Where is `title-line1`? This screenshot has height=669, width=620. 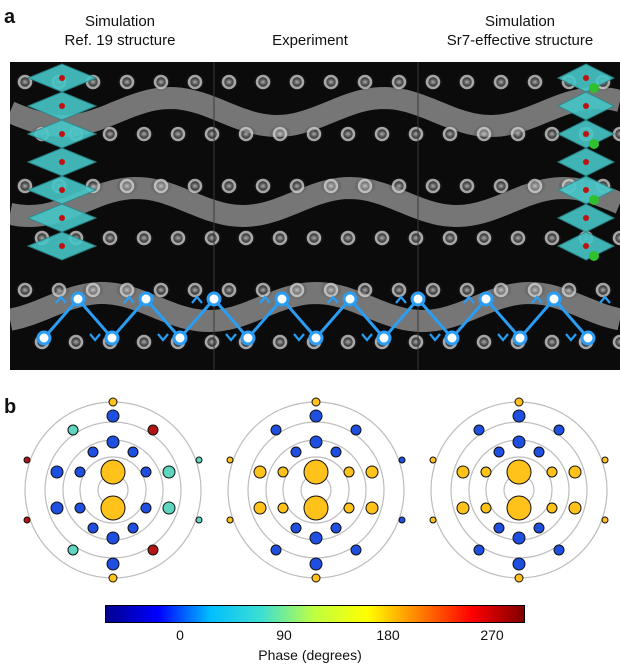
title-line1 is located at coordinates (310, 21).